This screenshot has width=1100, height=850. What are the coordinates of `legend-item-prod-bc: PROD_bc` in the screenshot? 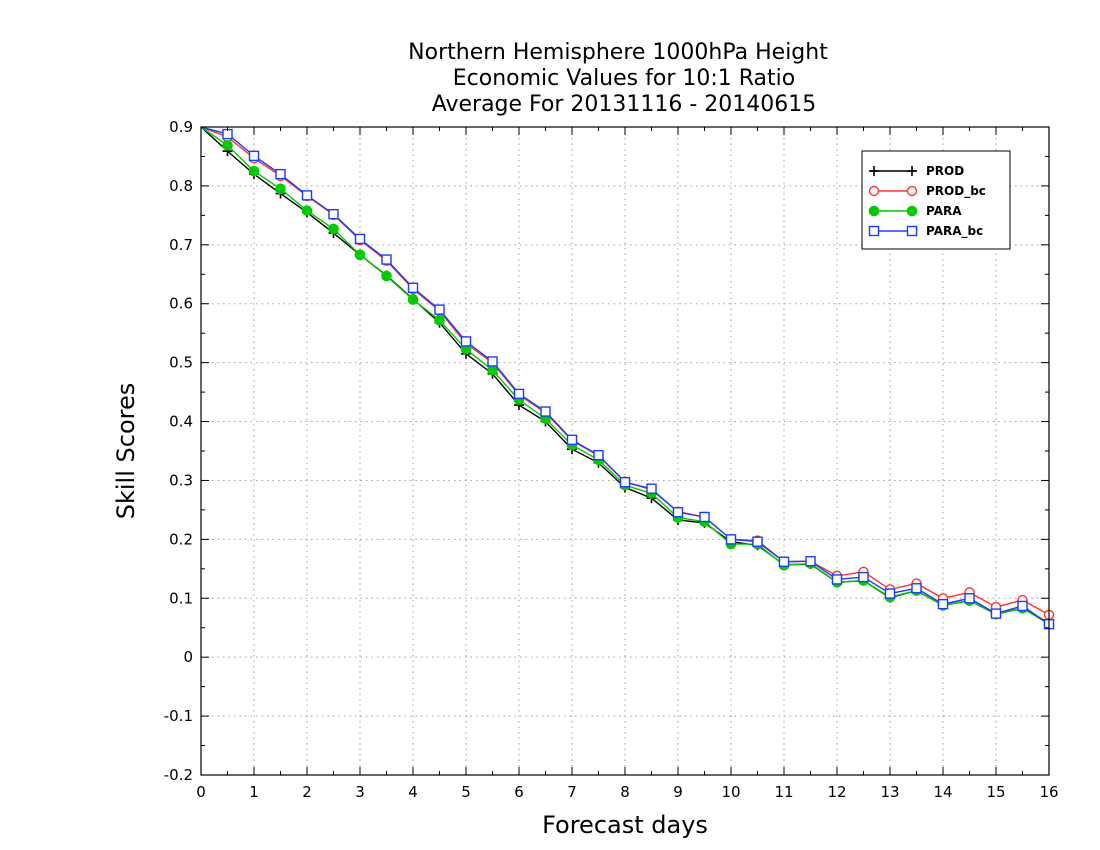 It's located at (927, 191).